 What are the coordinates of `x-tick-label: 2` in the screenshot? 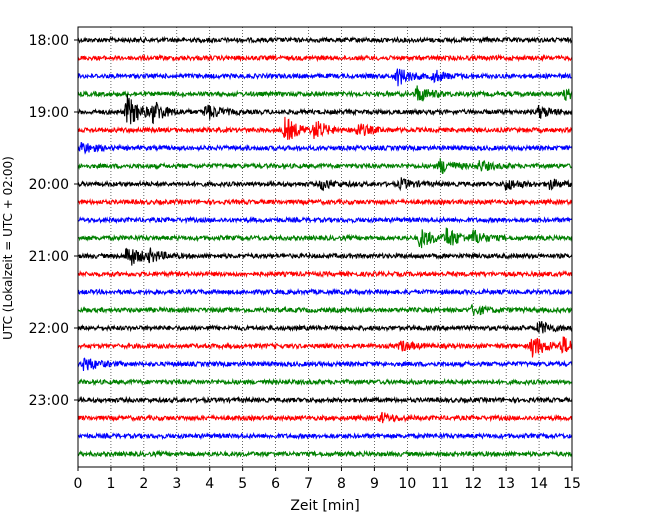 It's located at (143, 484).